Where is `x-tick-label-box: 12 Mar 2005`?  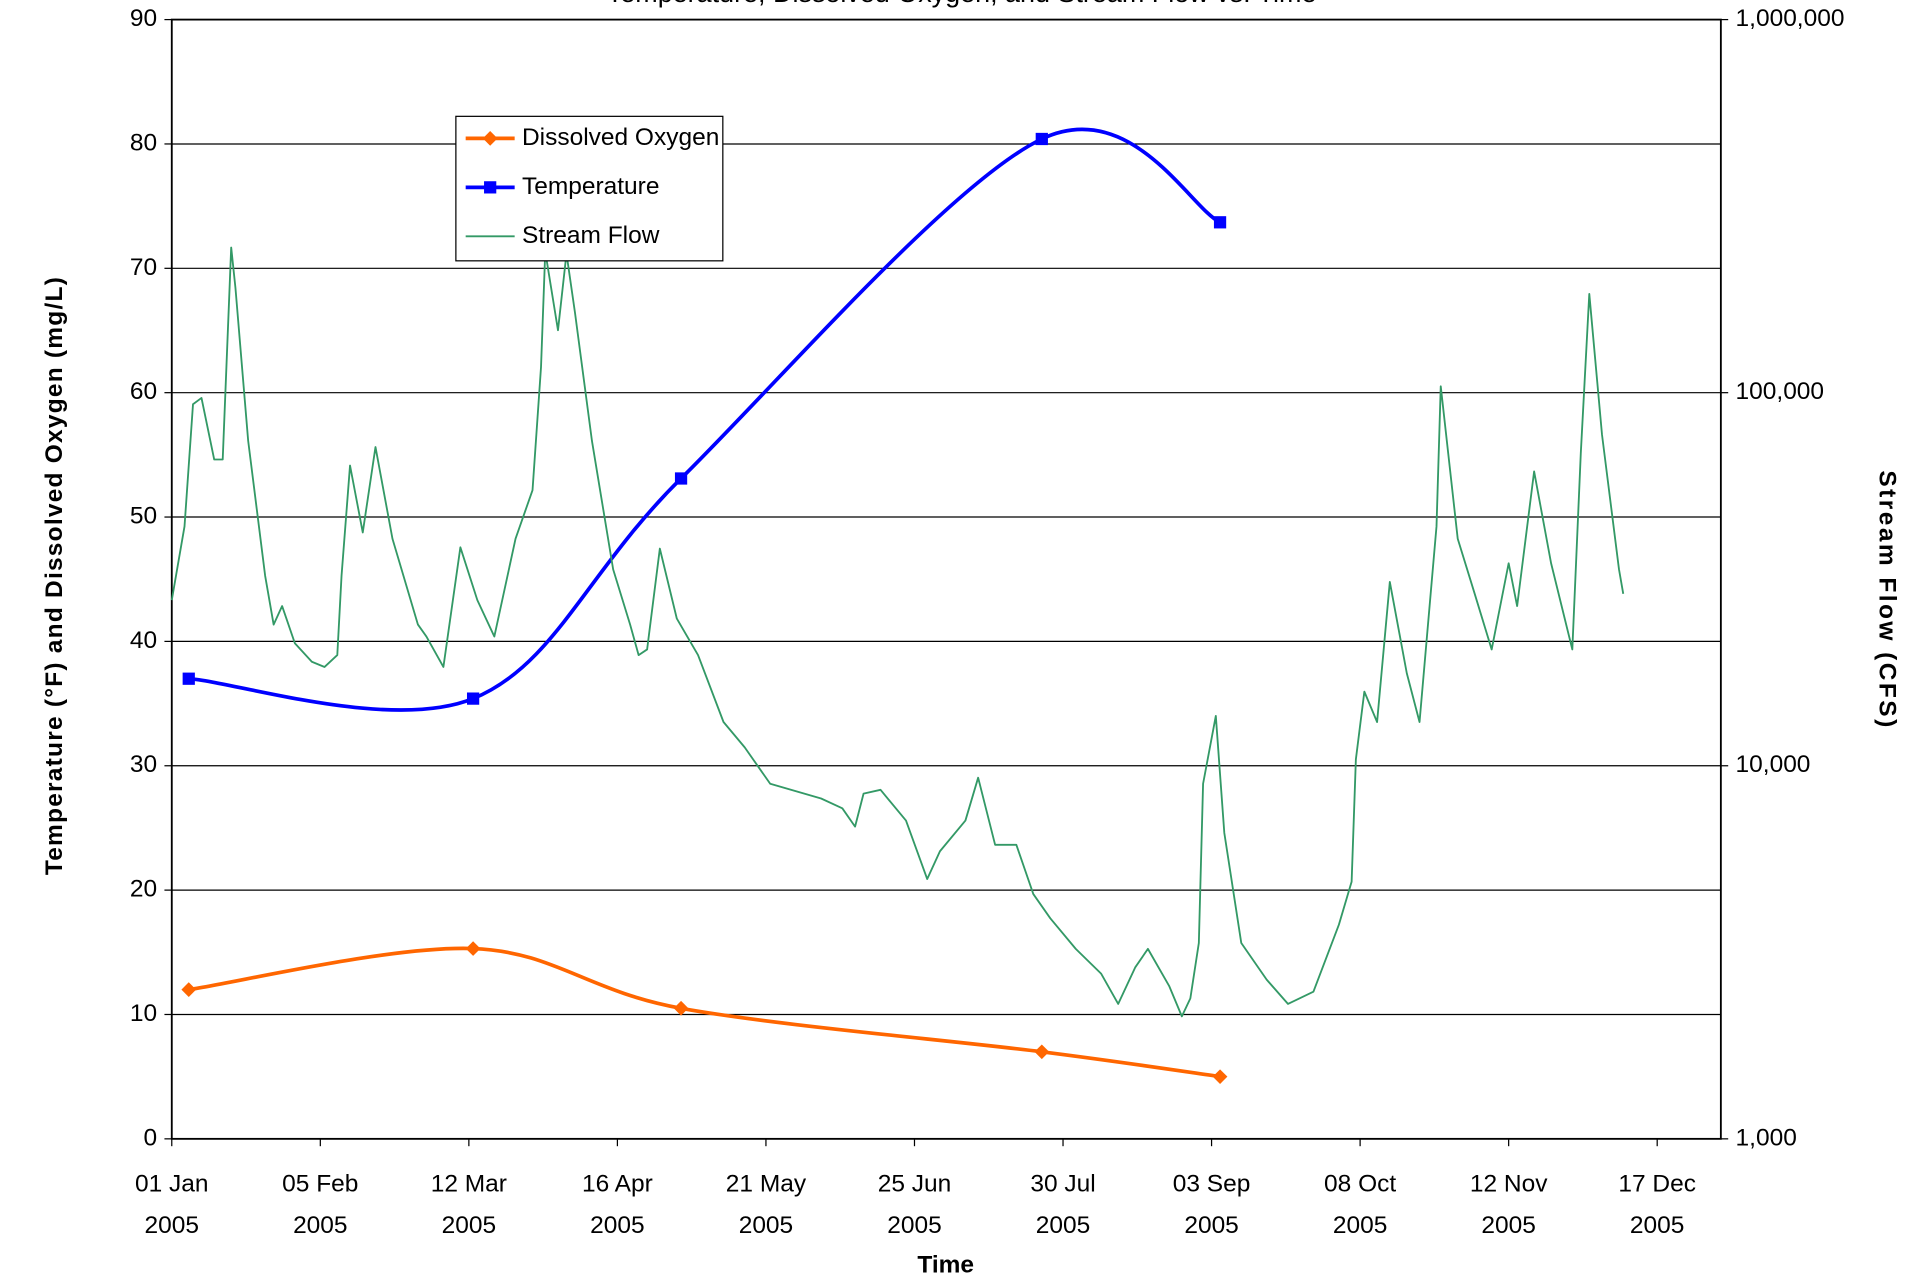 x-tick-label-box: 12 Mar 2005 is located at coordinates (468, 1205).